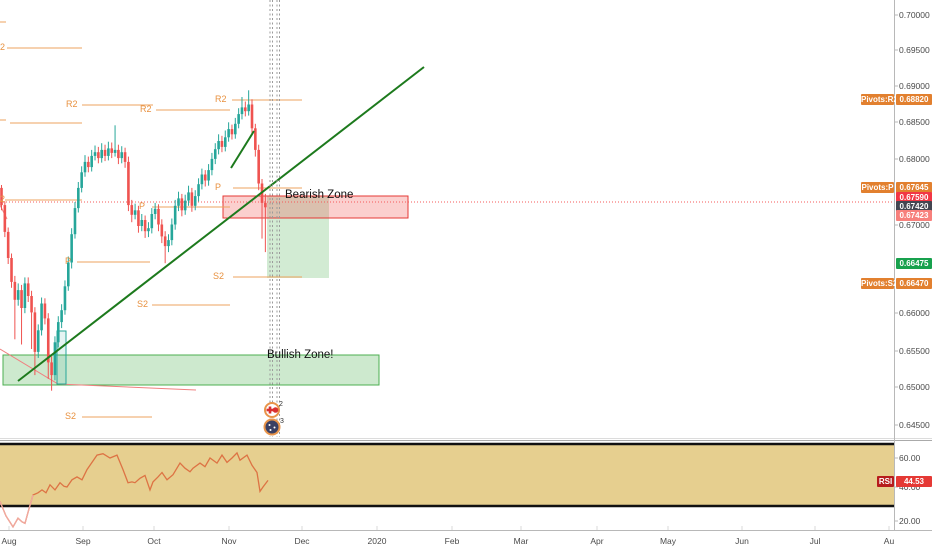 Image resolution: width=932 pixels, height=550 pixels. I want to click on rsi-line-oversold, so click(17, 511).